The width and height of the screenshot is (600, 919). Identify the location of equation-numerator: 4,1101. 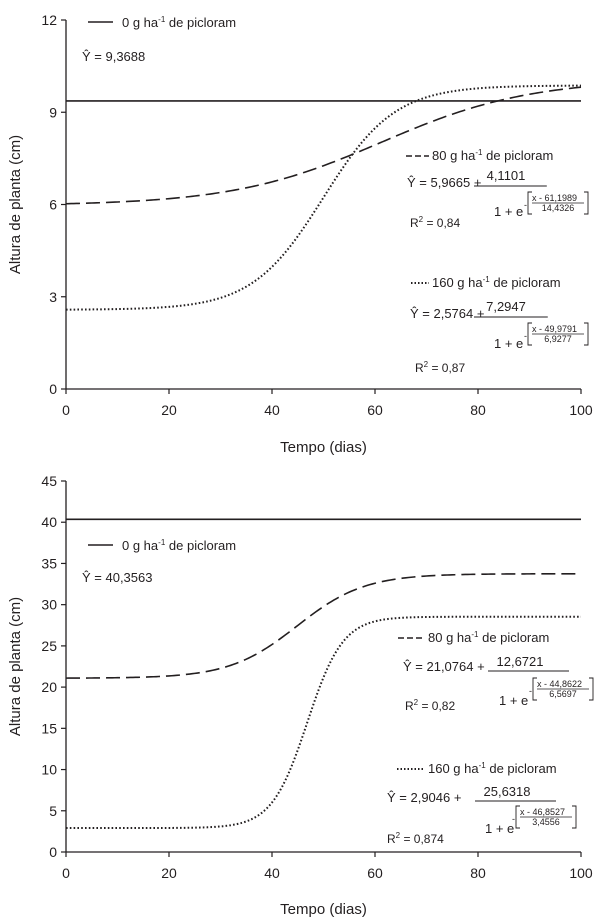
(506, 175).